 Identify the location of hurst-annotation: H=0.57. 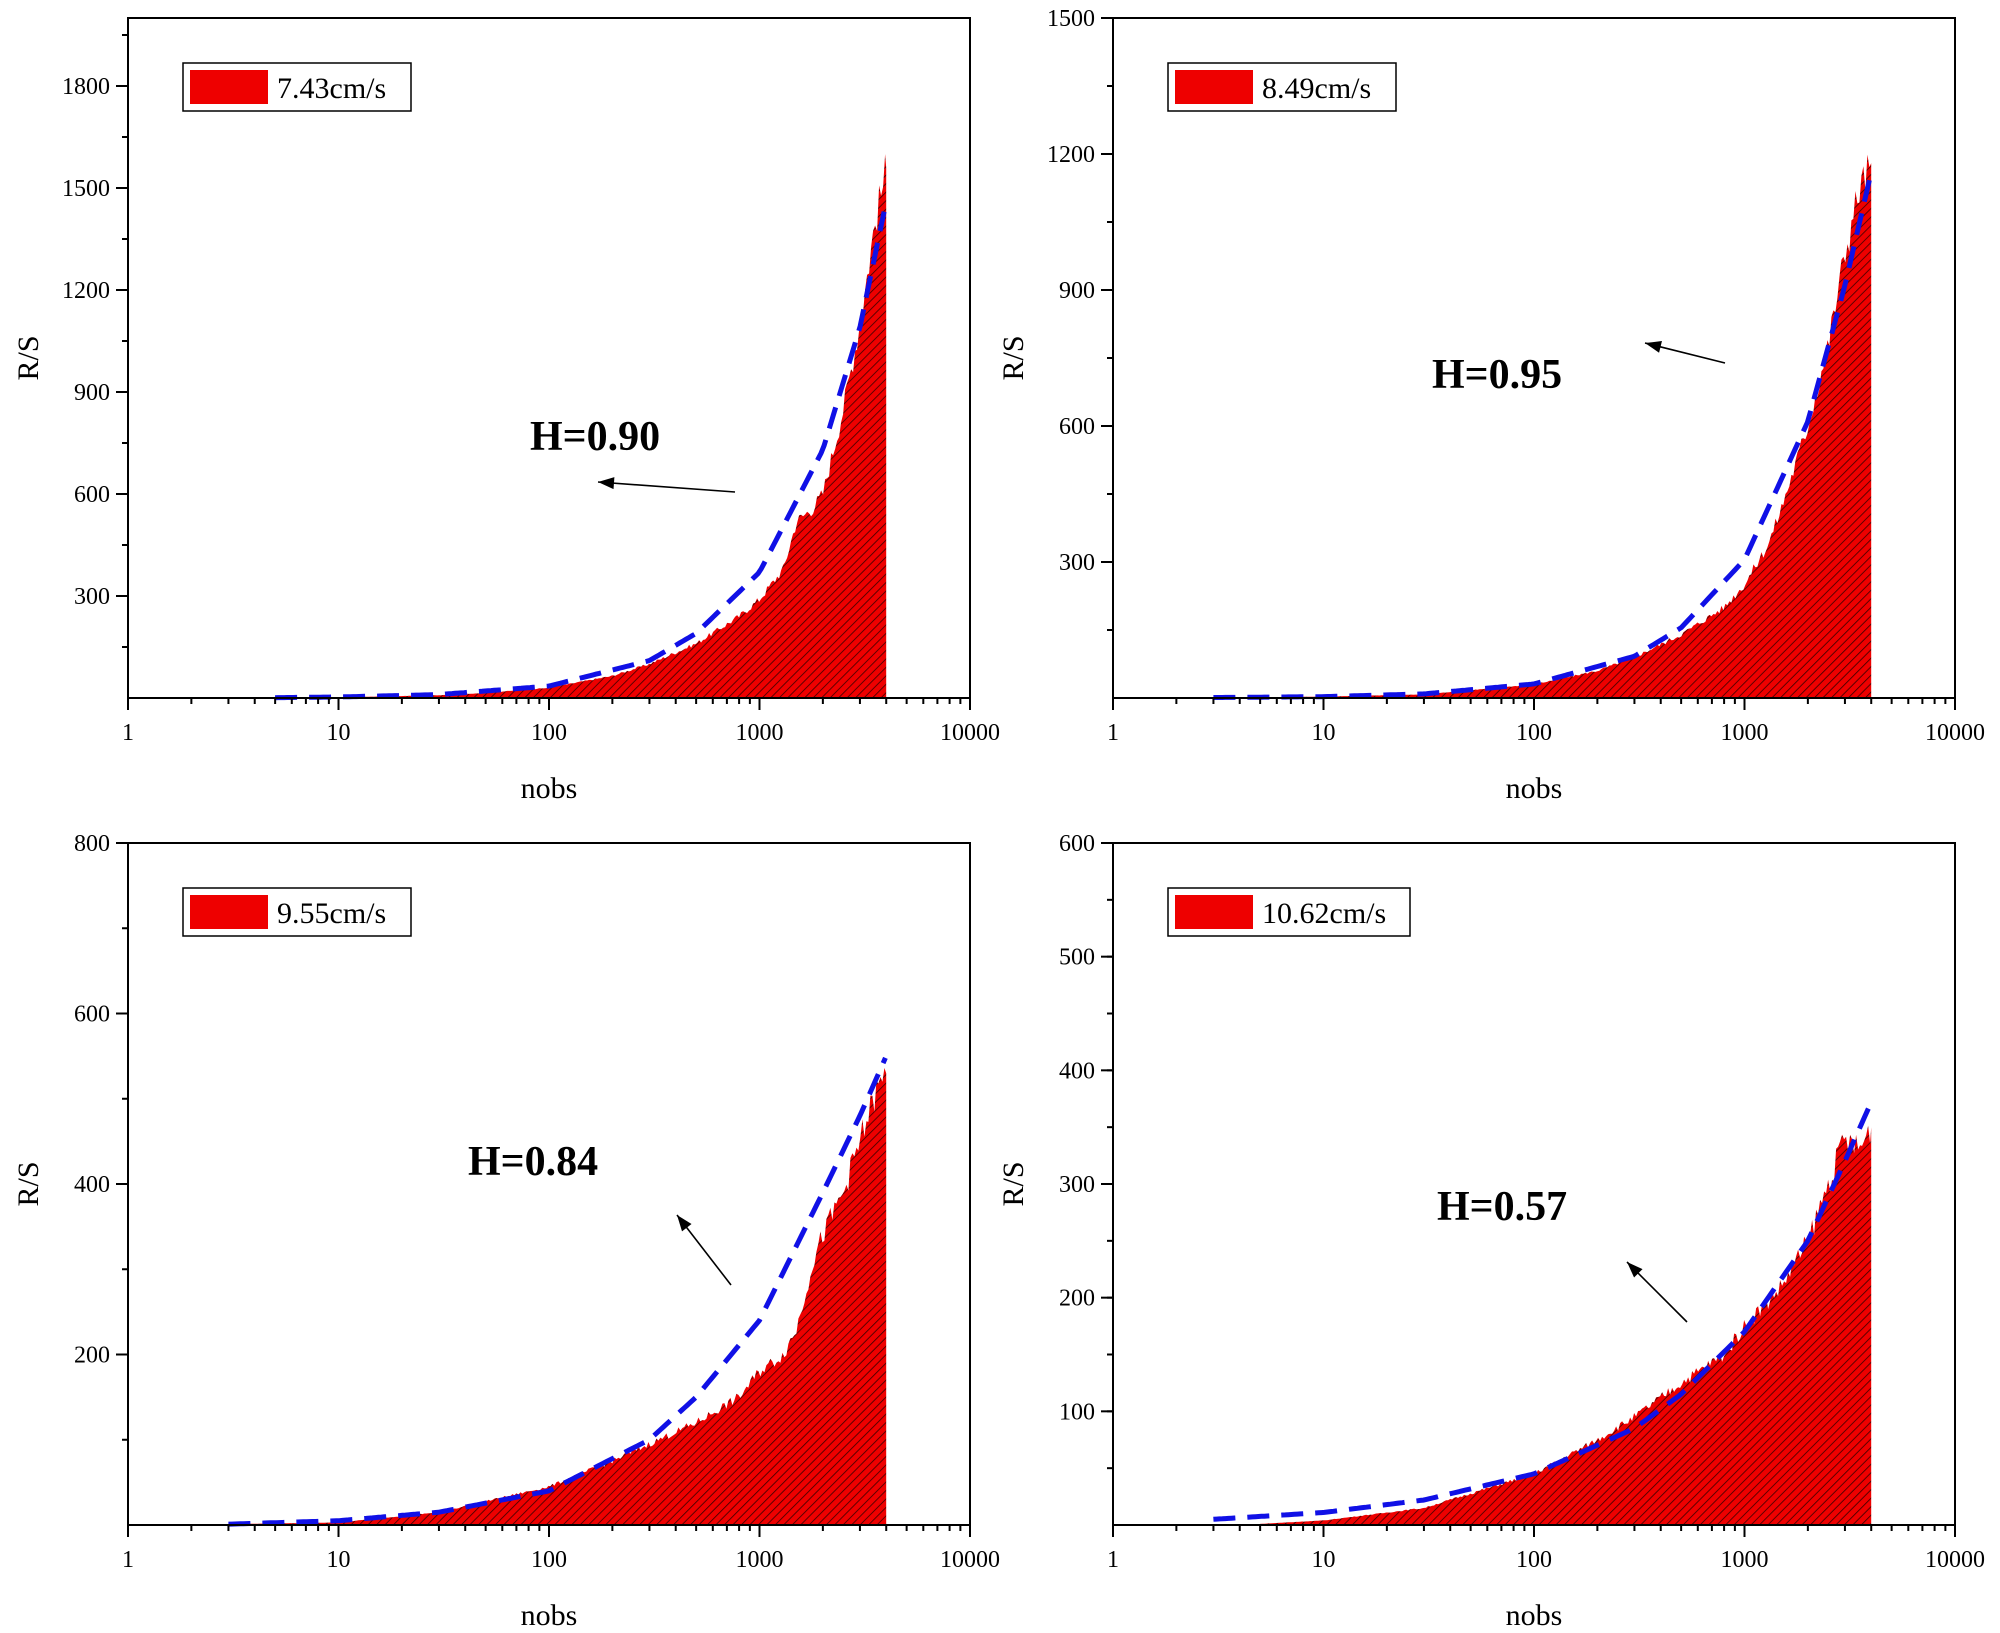
(1502, 1207).